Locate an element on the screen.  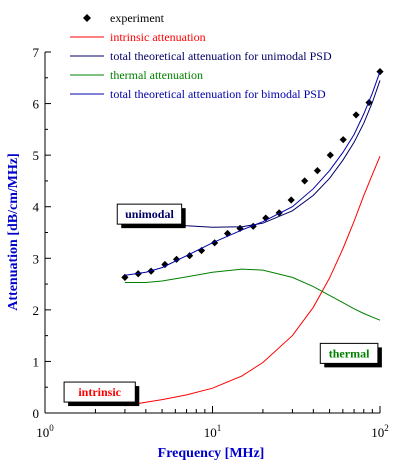
y-tick-label: 4 is located at coordinates (36, 207).